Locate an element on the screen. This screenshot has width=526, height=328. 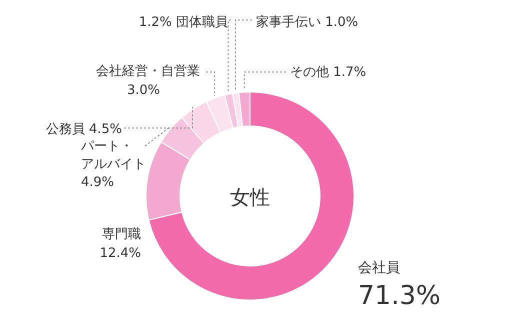
data-label: 71.3% is located at coordinates (399, 296).